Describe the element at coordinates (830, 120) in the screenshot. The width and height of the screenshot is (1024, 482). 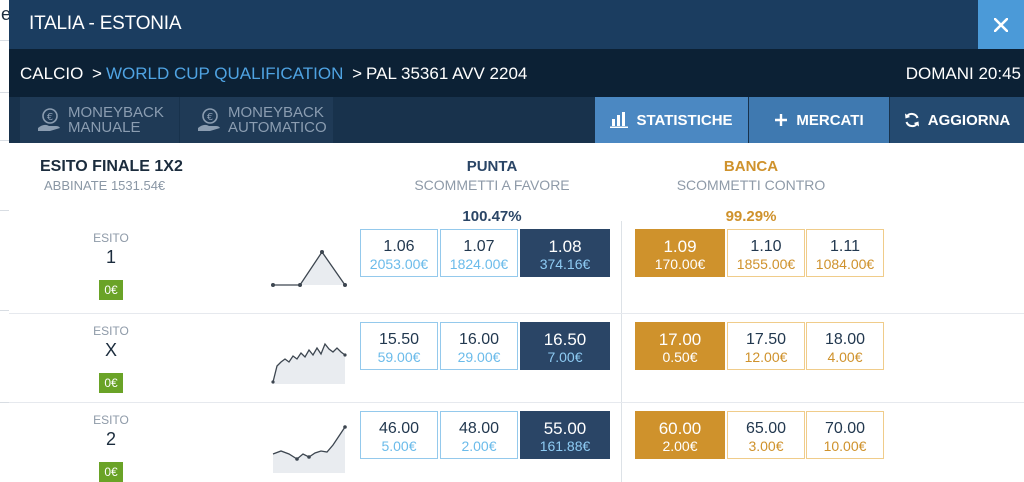
I see `markets-label: MERCATI` at that location.